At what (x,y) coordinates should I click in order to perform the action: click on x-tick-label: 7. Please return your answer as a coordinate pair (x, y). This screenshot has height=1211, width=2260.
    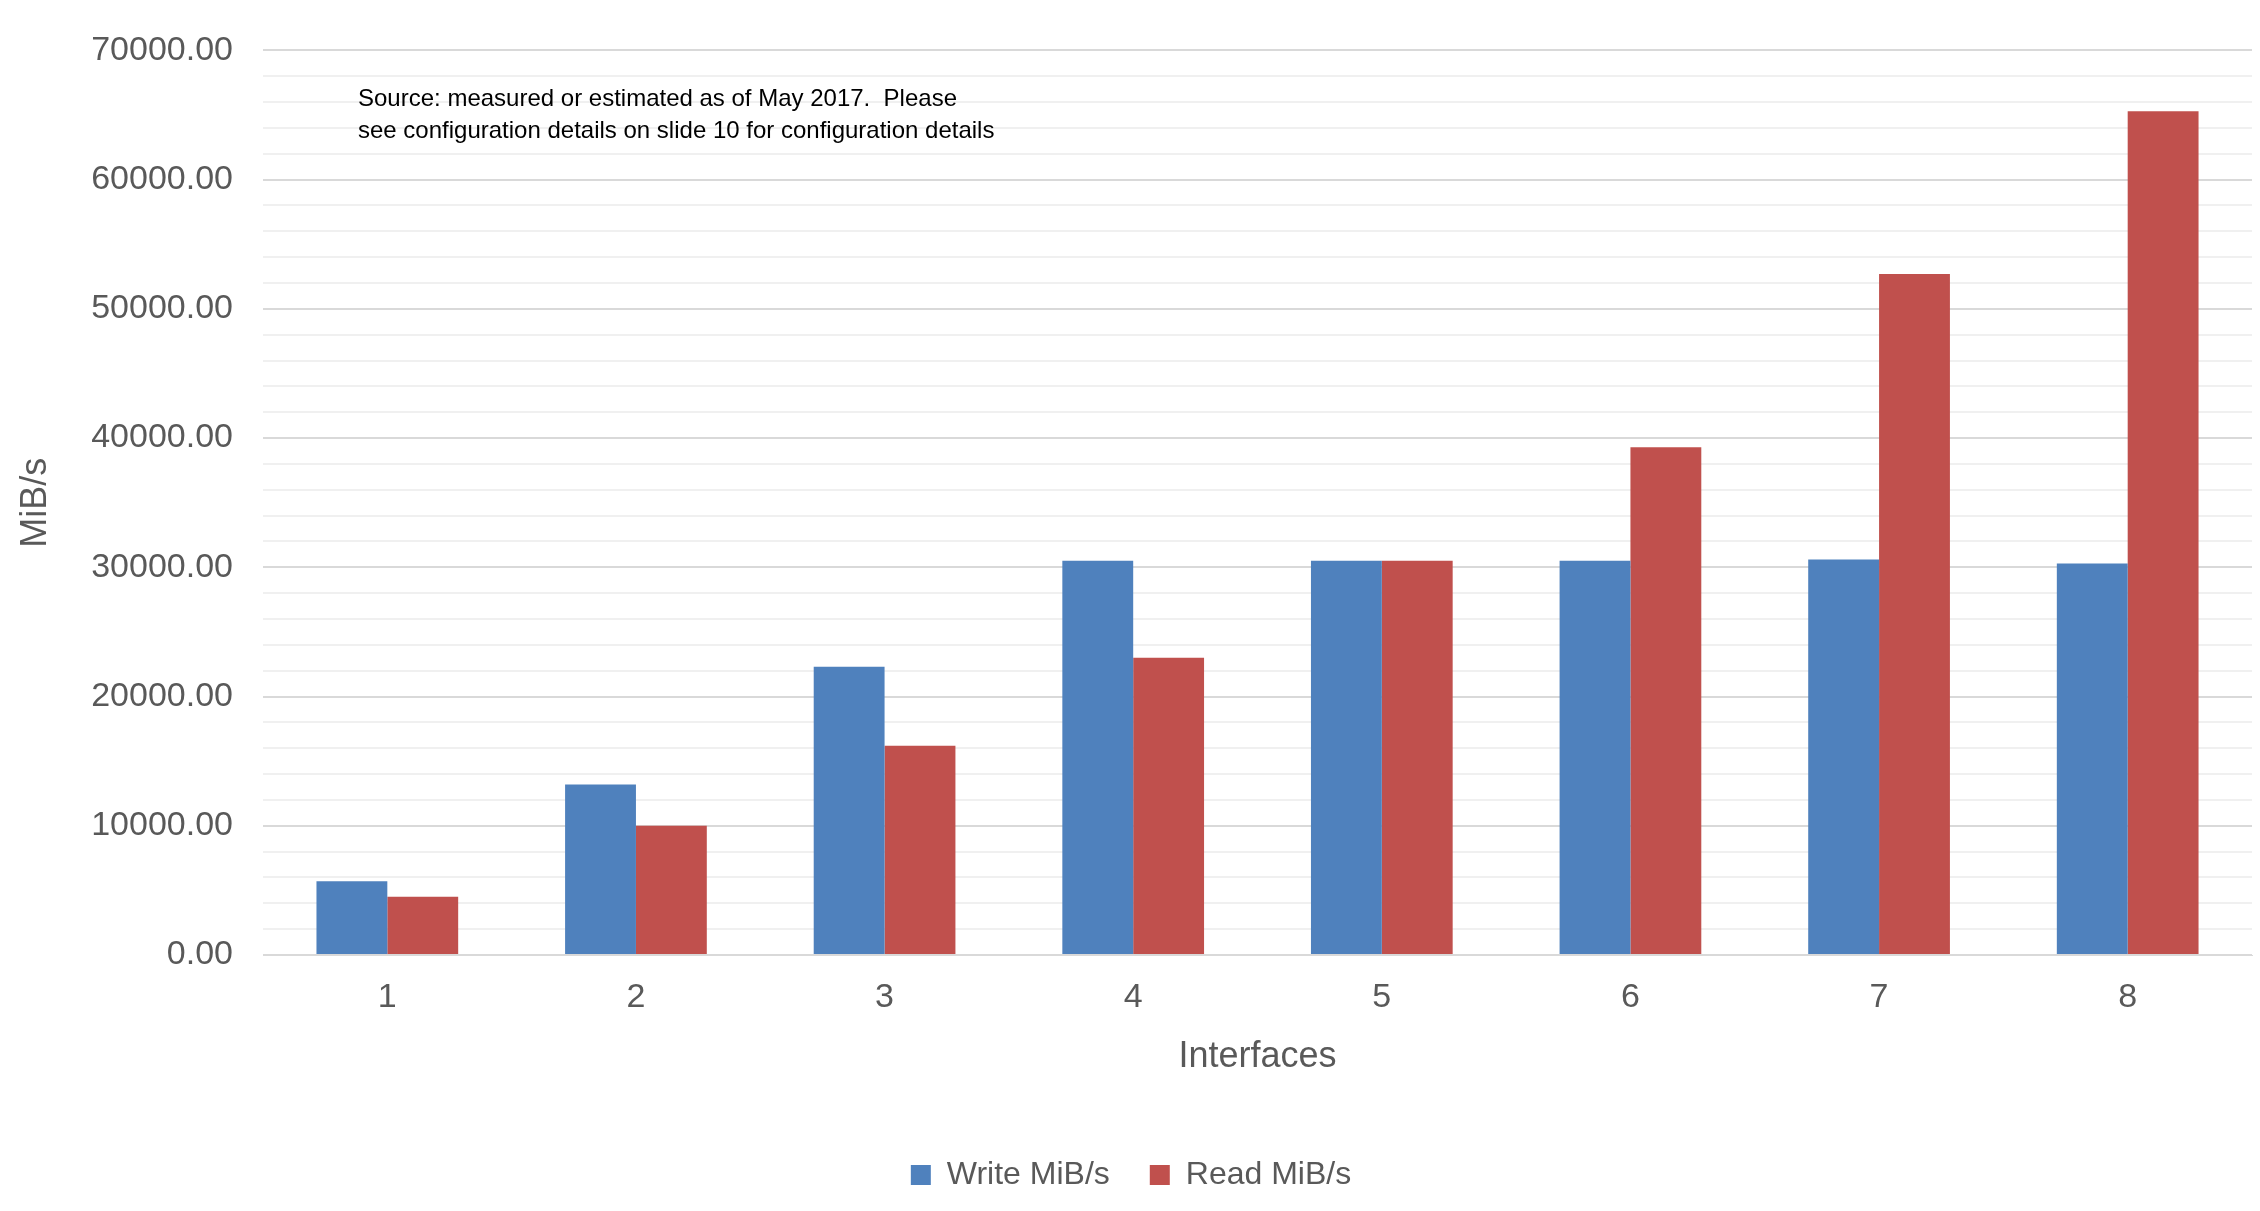
    Looking at the image, I should click on (1879, 994).